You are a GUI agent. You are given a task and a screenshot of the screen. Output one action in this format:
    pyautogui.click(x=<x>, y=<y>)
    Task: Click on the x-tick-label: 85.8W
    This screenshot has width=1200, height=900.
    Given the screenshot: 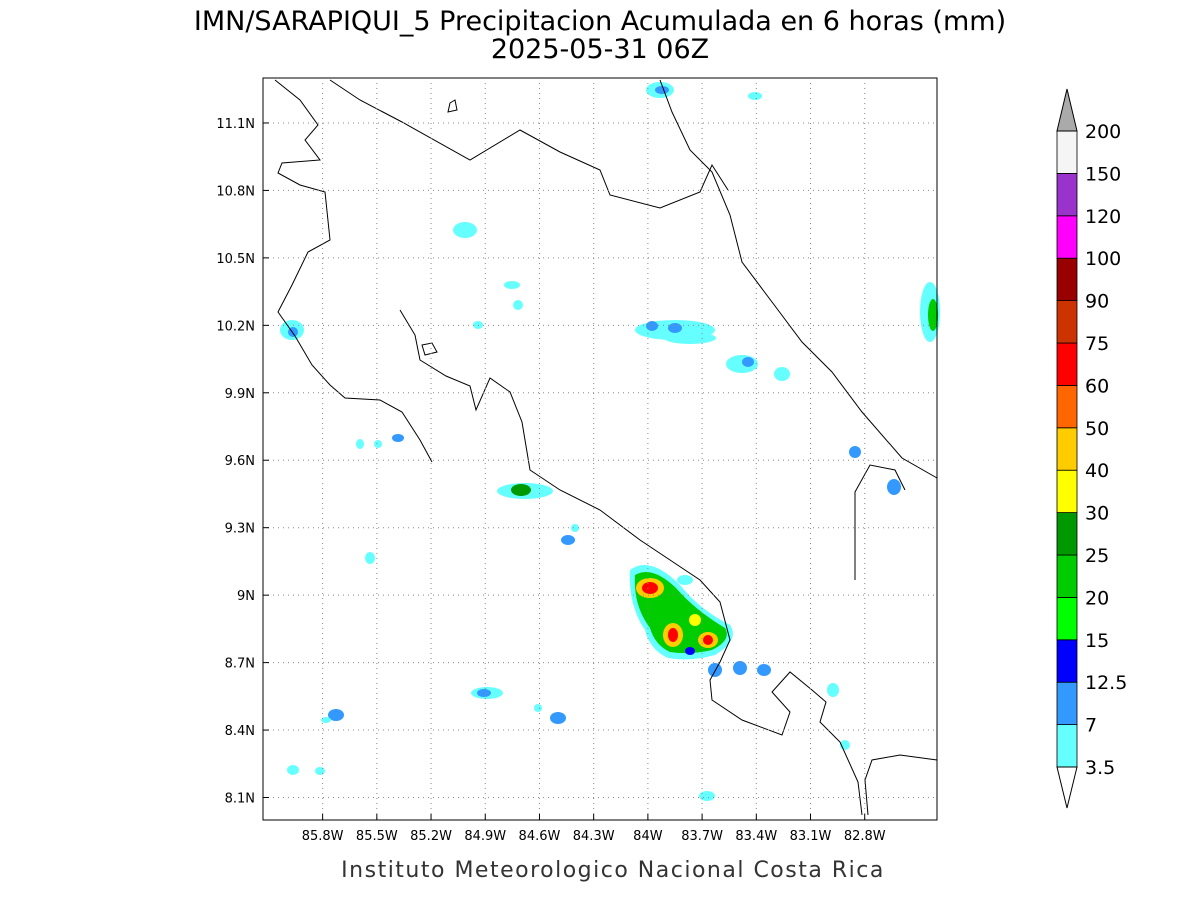 What is the action you would take?
    pyautogui.click(x=323, y=836)
    